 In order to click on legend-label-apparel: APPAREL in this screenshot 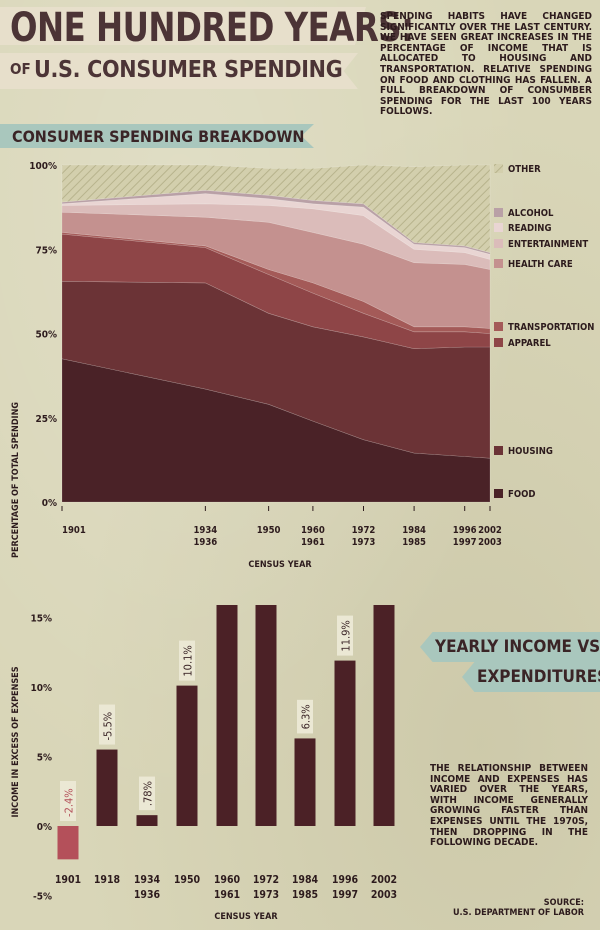, I will do `click(529, 343)`.